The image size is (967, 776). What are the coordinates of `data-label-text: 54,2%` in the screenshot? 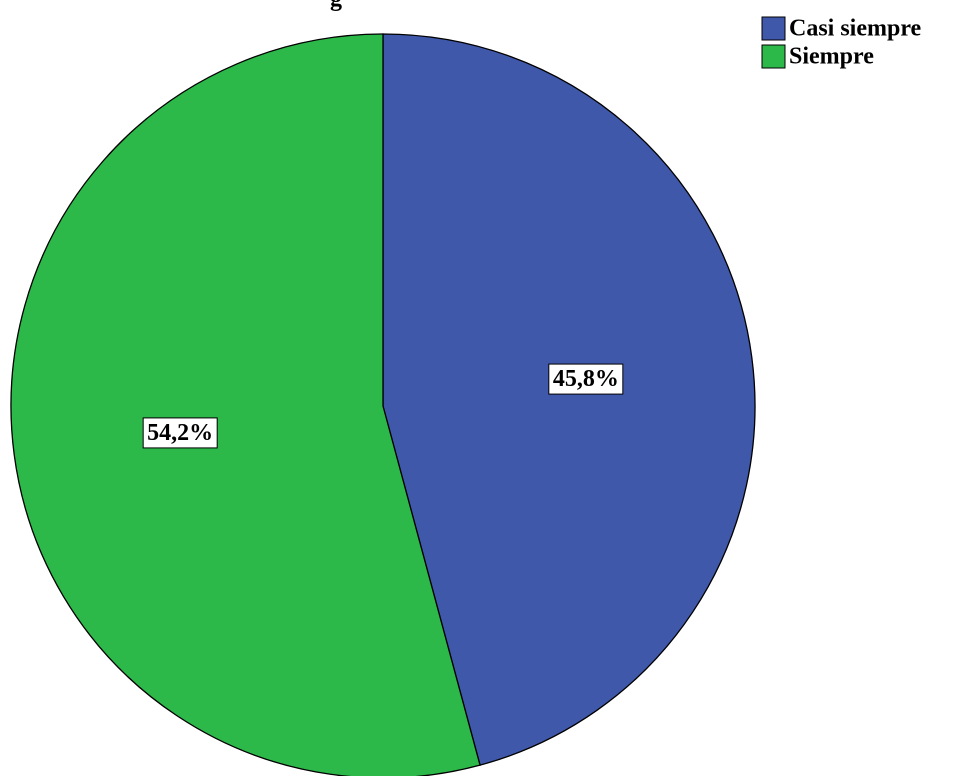 It's located at (180, 433).